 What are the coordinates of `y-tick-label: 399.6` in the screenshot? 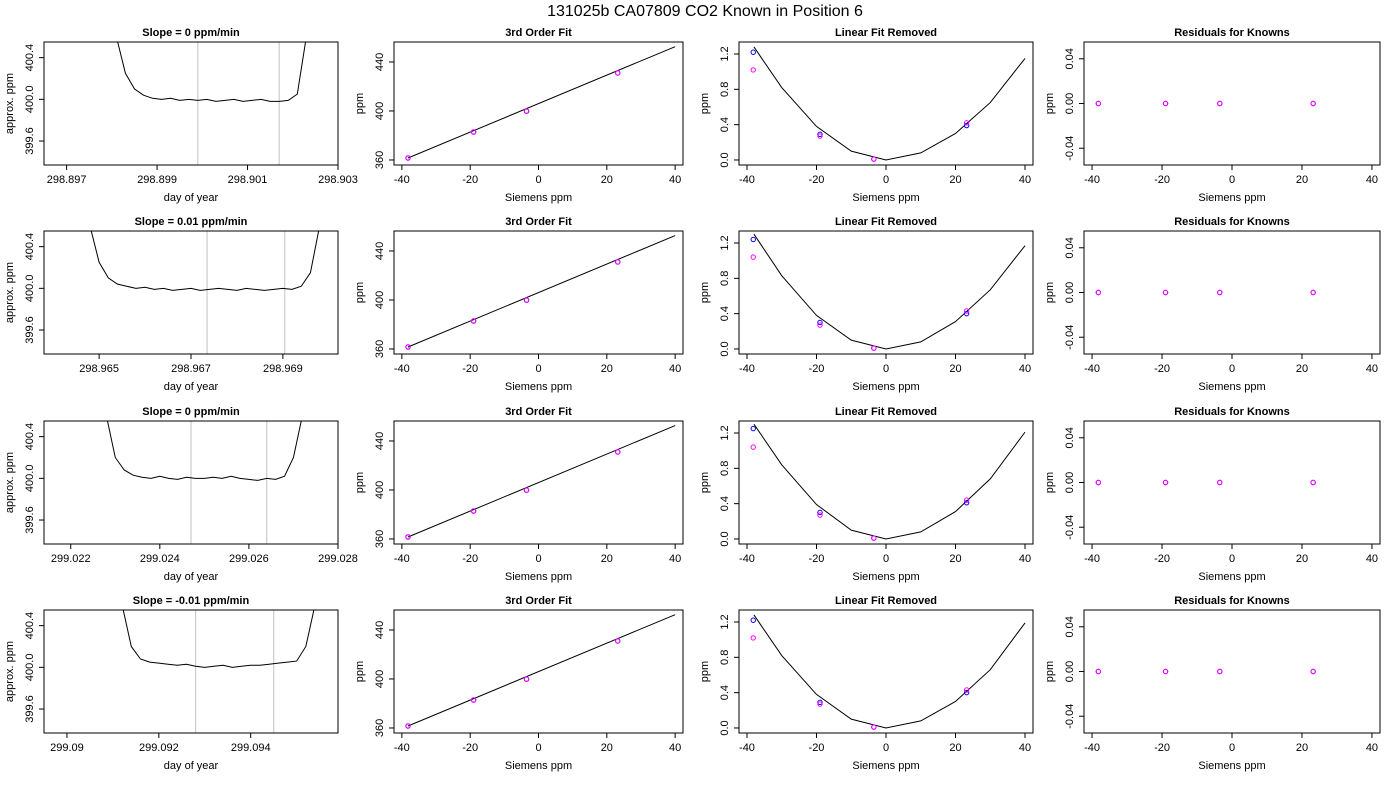 It's located at (30, 709).